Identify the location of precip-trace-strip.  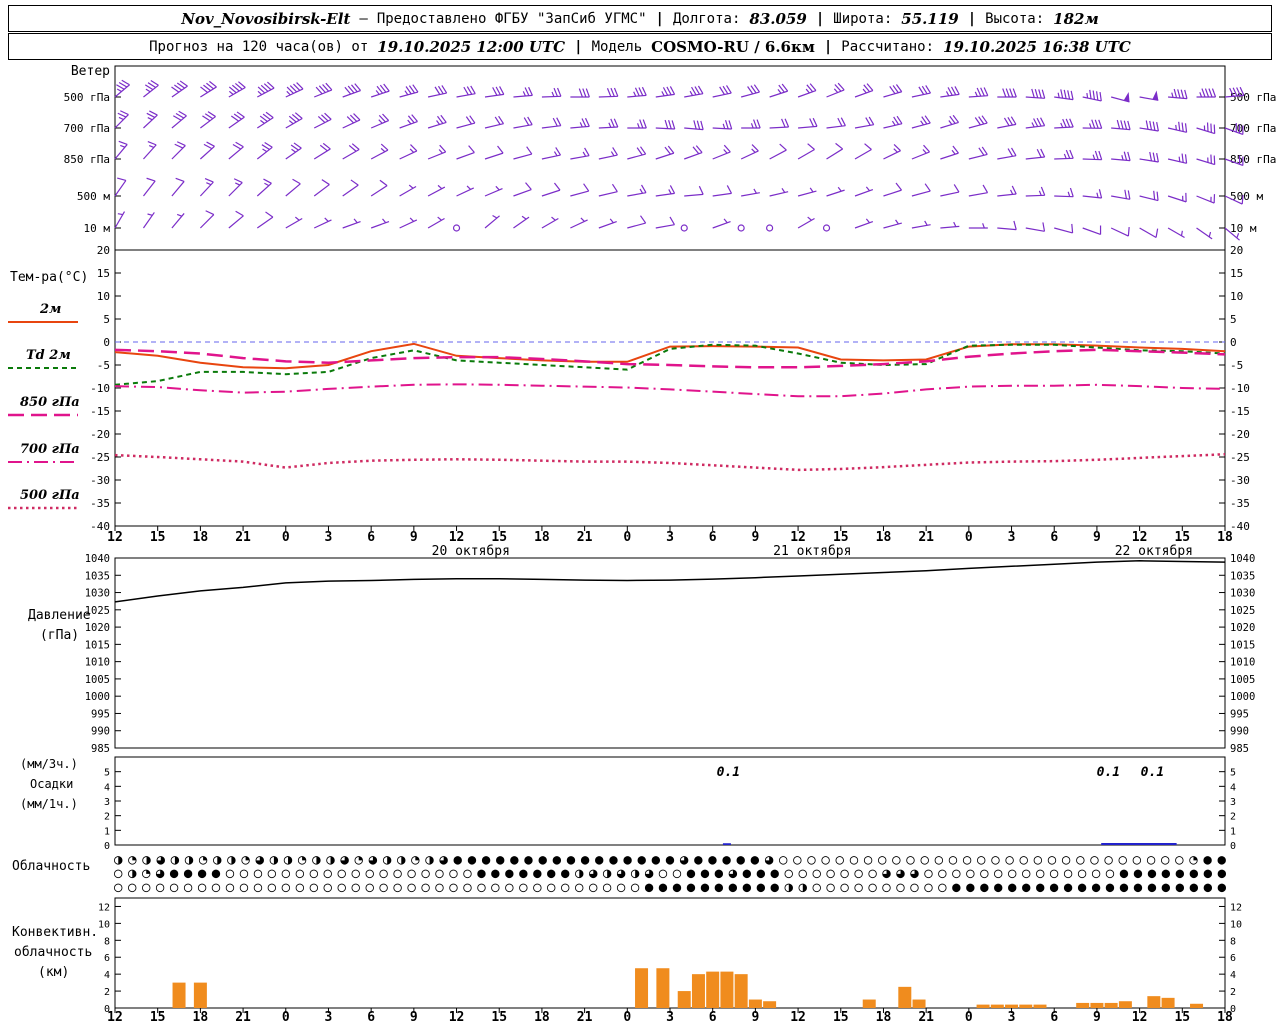
(1139, 844).